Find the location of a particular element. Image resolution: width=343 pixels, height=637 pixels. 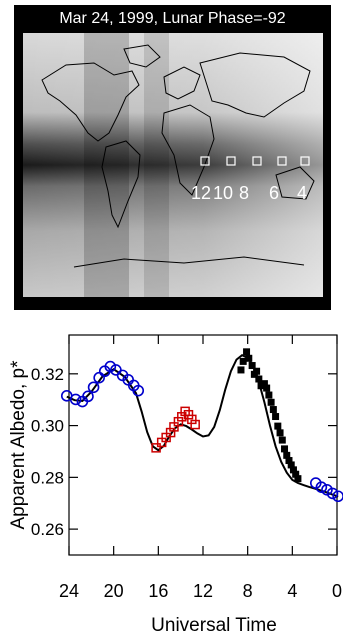

x-tick-label: 8 is located at coordinates (248, 591).